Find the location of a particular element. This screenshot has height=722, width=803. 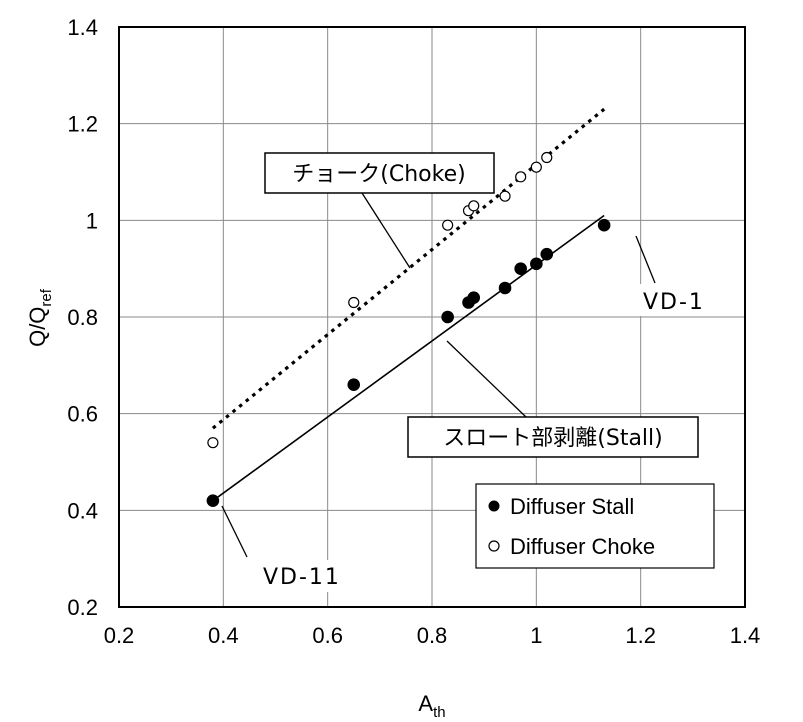

x-axis-title: Ath is located at coordinates (431, 706).